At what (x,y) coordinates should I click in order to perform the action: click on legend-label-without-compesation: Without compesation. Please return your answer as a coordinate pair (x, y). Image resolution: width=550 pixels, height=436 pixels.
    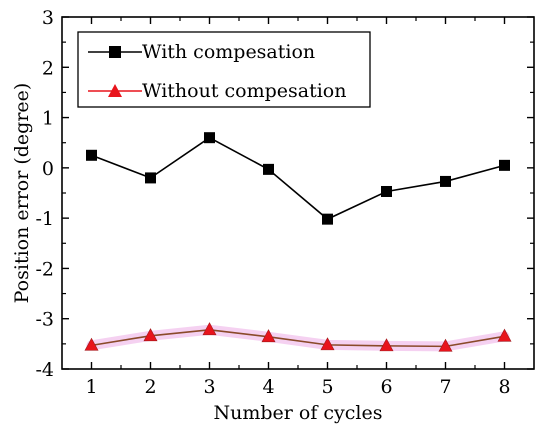
    Looking at the image, I should click on (244, 91).